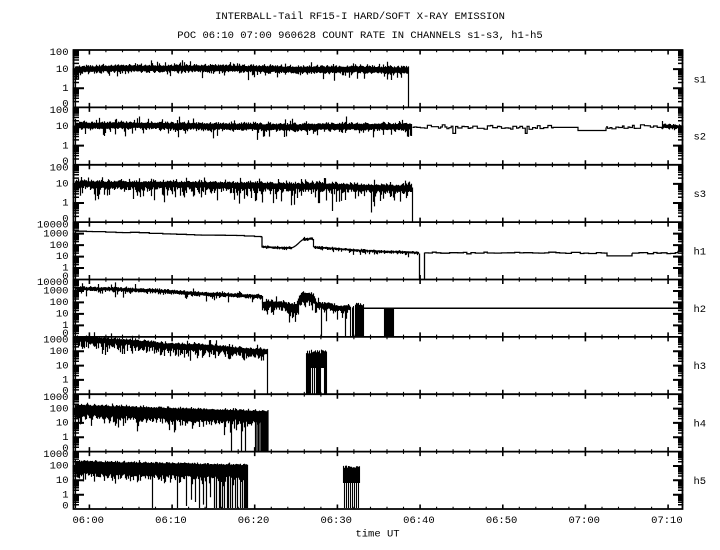 The image size is (720, 550). I want to click on svg-text: 06:20, so click(254, 521).